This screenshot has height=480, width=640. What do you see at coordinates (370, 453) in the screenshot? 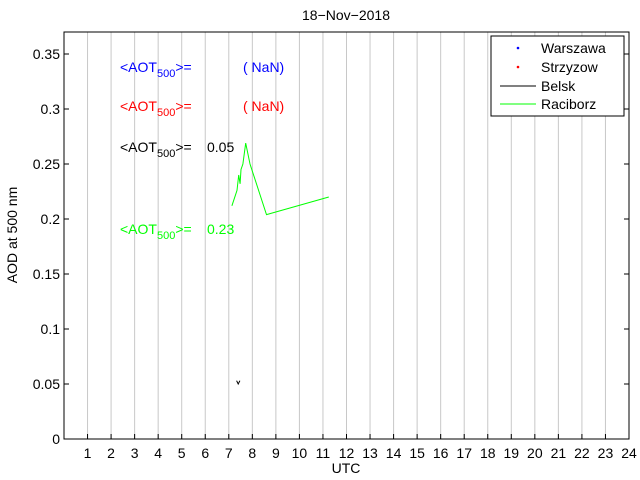
I see `x-tick-label: 13` at bounding box center [370, 453].